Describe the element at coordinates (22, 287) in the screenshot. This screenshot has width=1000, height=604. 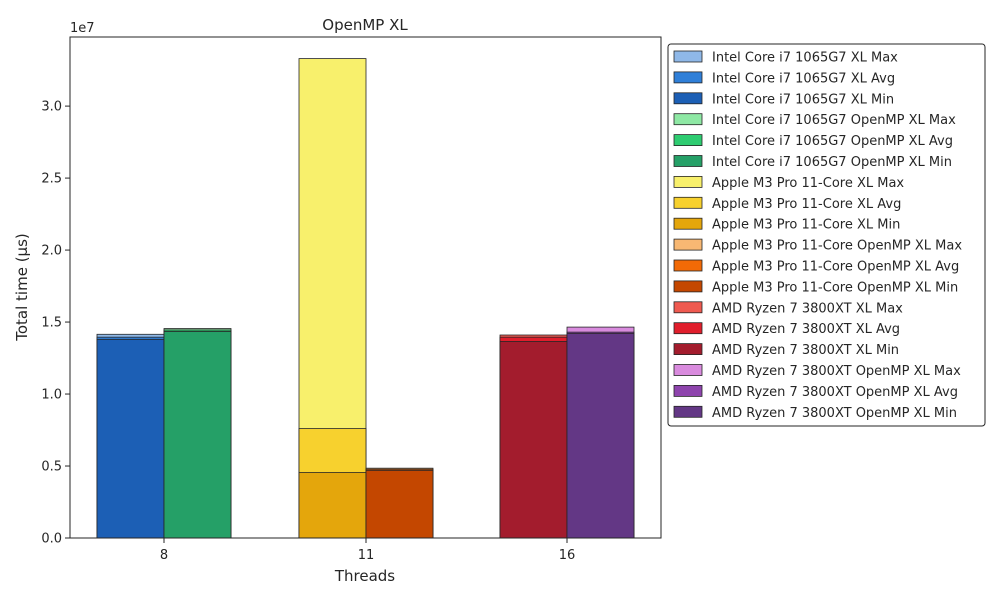
I see `y-axis-title: Total time (µs)` at that location.